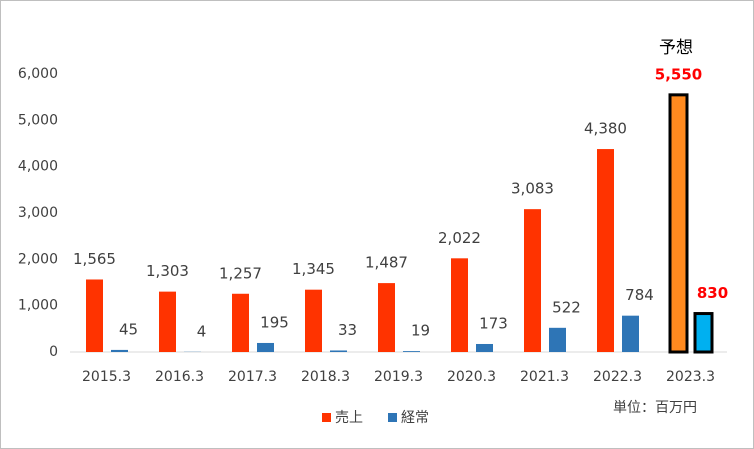  What do you see at coordinates (38, 306) in the screenshot?
I see `y-tick-label: 1,000` at bounding box center [38, 306].